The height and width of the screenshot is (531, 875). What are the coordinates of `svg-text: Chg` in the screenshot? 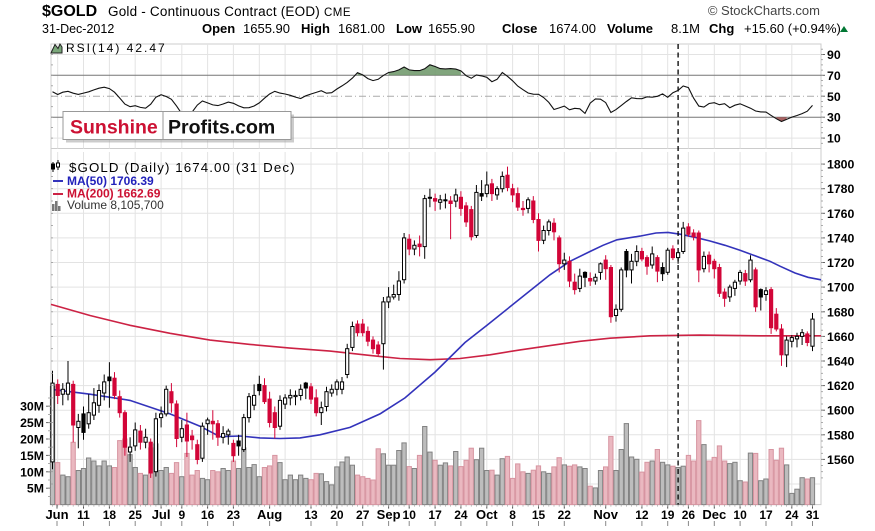 It's located at (721, 28).